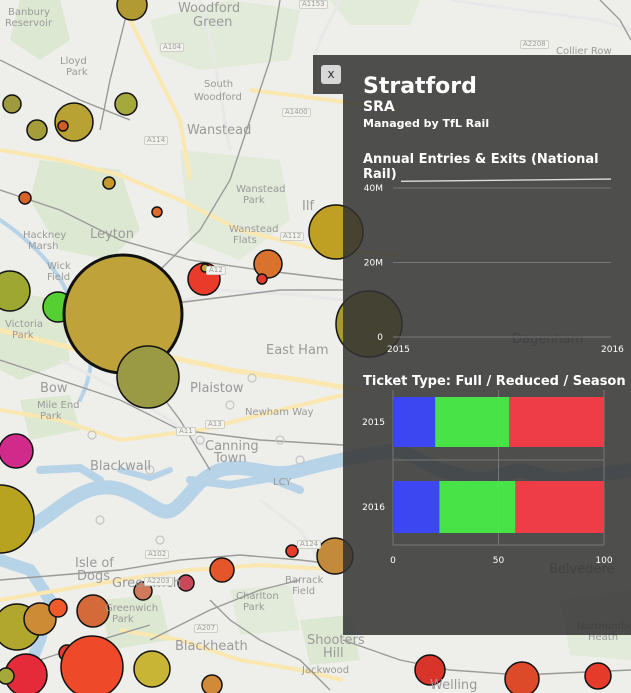  What do you see at coordinates (45, 235) in the screenshot?
I see `label-hackney: Hackney` at bounding box center [45, 235].